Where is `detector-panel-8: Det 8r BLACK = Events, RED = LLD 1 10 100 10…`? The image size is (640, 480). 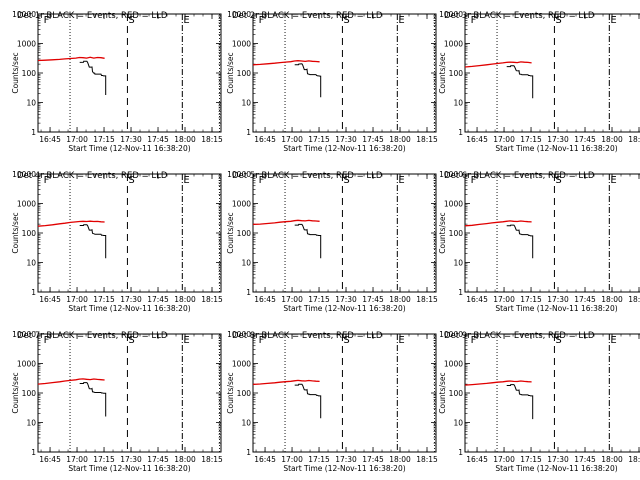
detector-panel-8: Det 8r BLACK = Events, RED = LLD 1 10 100 10… is located at coordinates (332, 401).